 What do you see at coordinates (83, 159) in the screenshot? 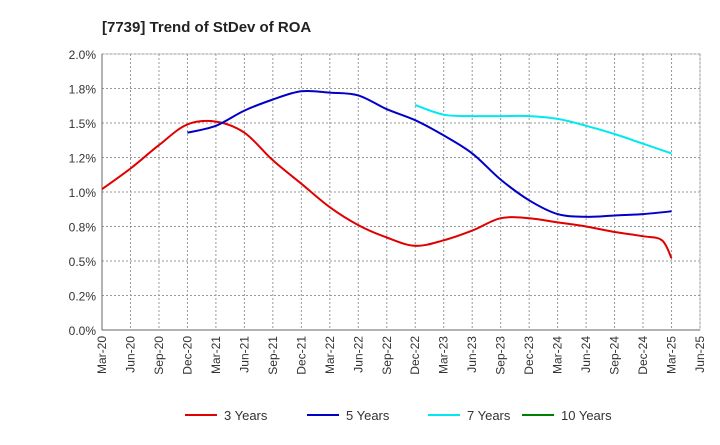
I see `y-tick-label: 1.2%` at bounding box center [83, 159].